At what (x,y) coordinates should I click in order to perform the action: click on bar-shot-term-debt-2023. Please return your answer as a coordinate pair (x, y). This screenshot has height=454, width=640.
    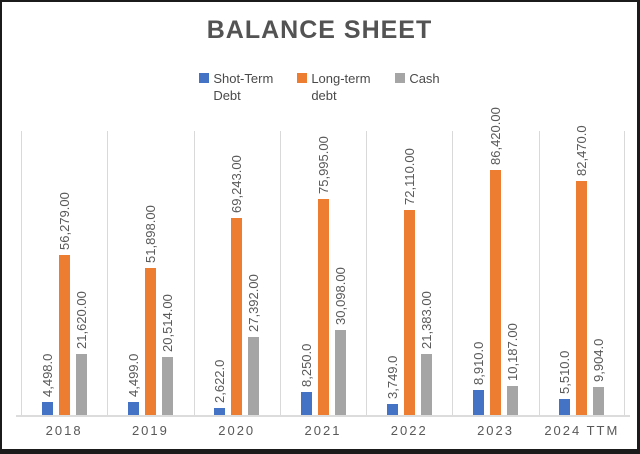
    Looking at the image, I should click on (478, 402).